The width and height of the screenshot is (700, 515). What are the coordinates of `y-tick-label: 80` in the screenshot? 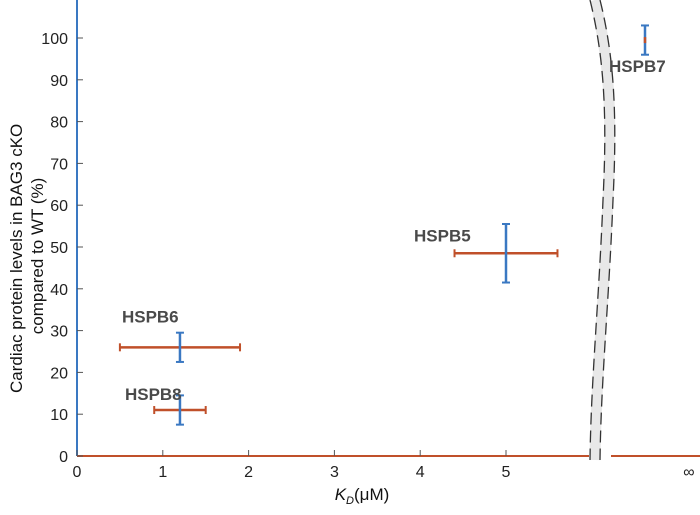 It's located at (59, 123).